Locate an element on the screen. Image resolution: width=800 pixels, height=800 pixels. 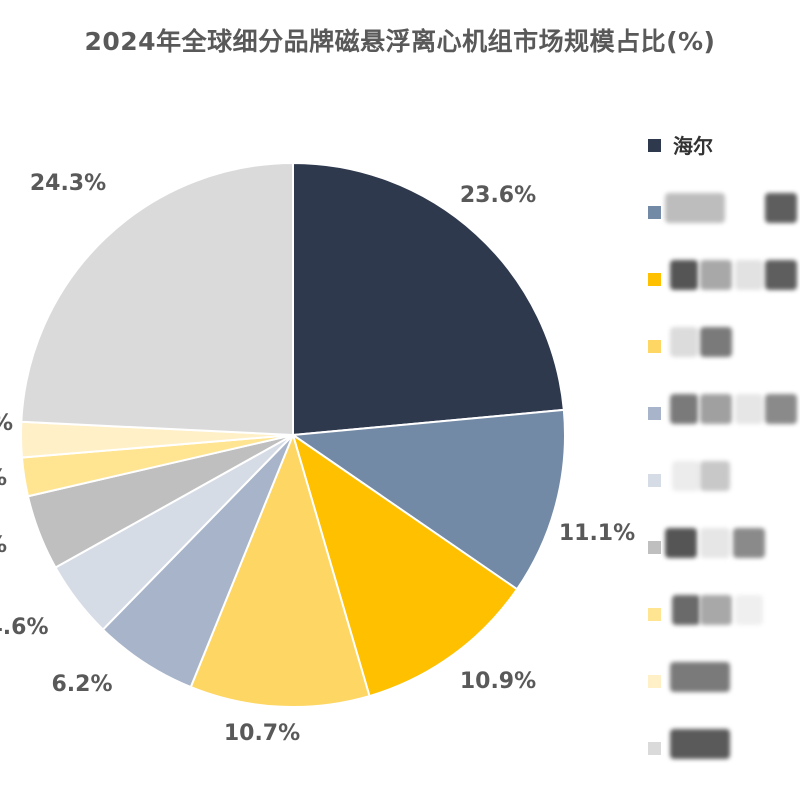
slice-label-3: 10.9% is located at coordinates (498, 681).